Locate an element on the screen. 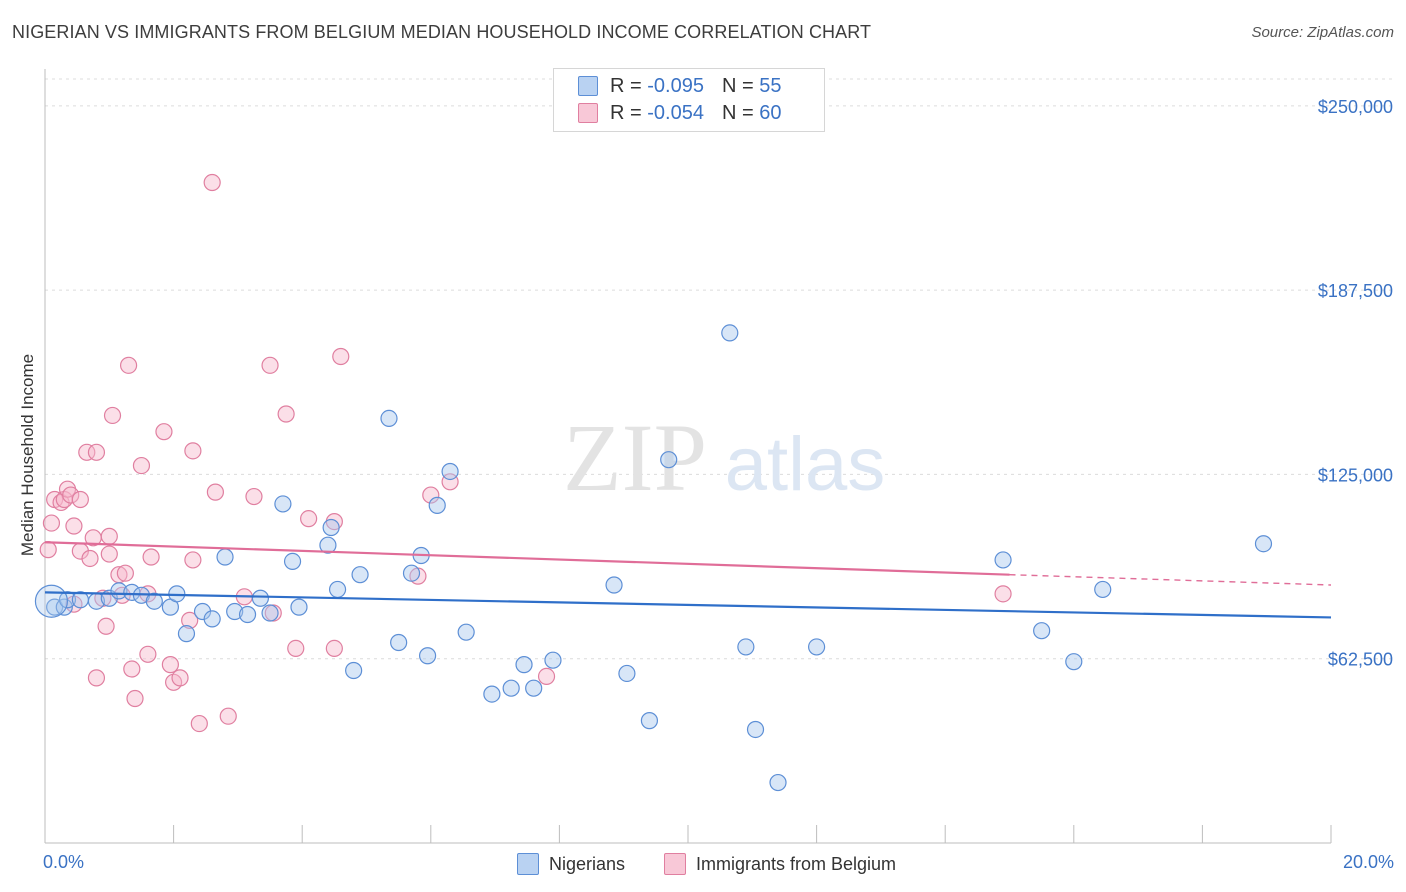 The image size is (1406, 892). trend-line-dashed-belgium is located at coordinates (1170, 579).